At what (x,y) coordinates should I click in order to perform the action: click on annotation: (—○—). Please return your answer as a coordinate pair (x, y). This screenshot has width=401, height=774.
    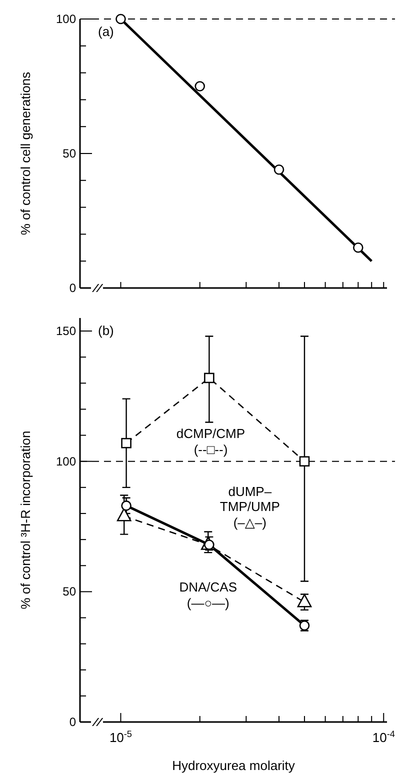
    Looking at the image, I should click on (208, 603).